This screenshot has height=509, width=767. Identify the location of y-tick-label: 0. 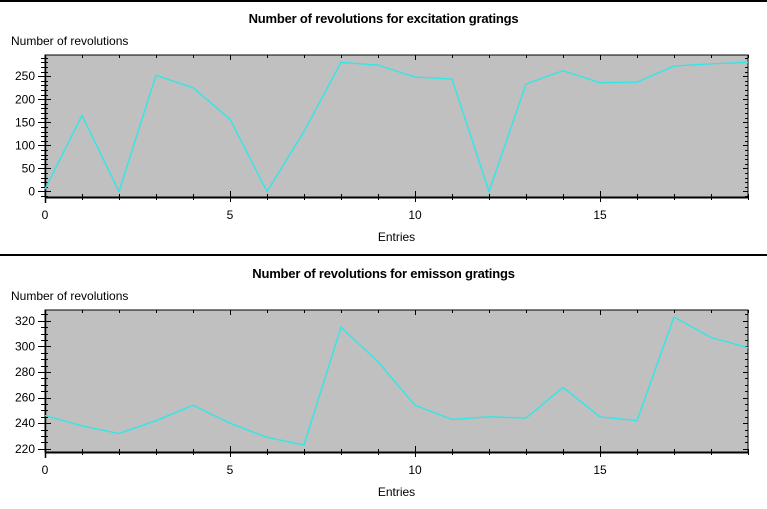
(31, 191).